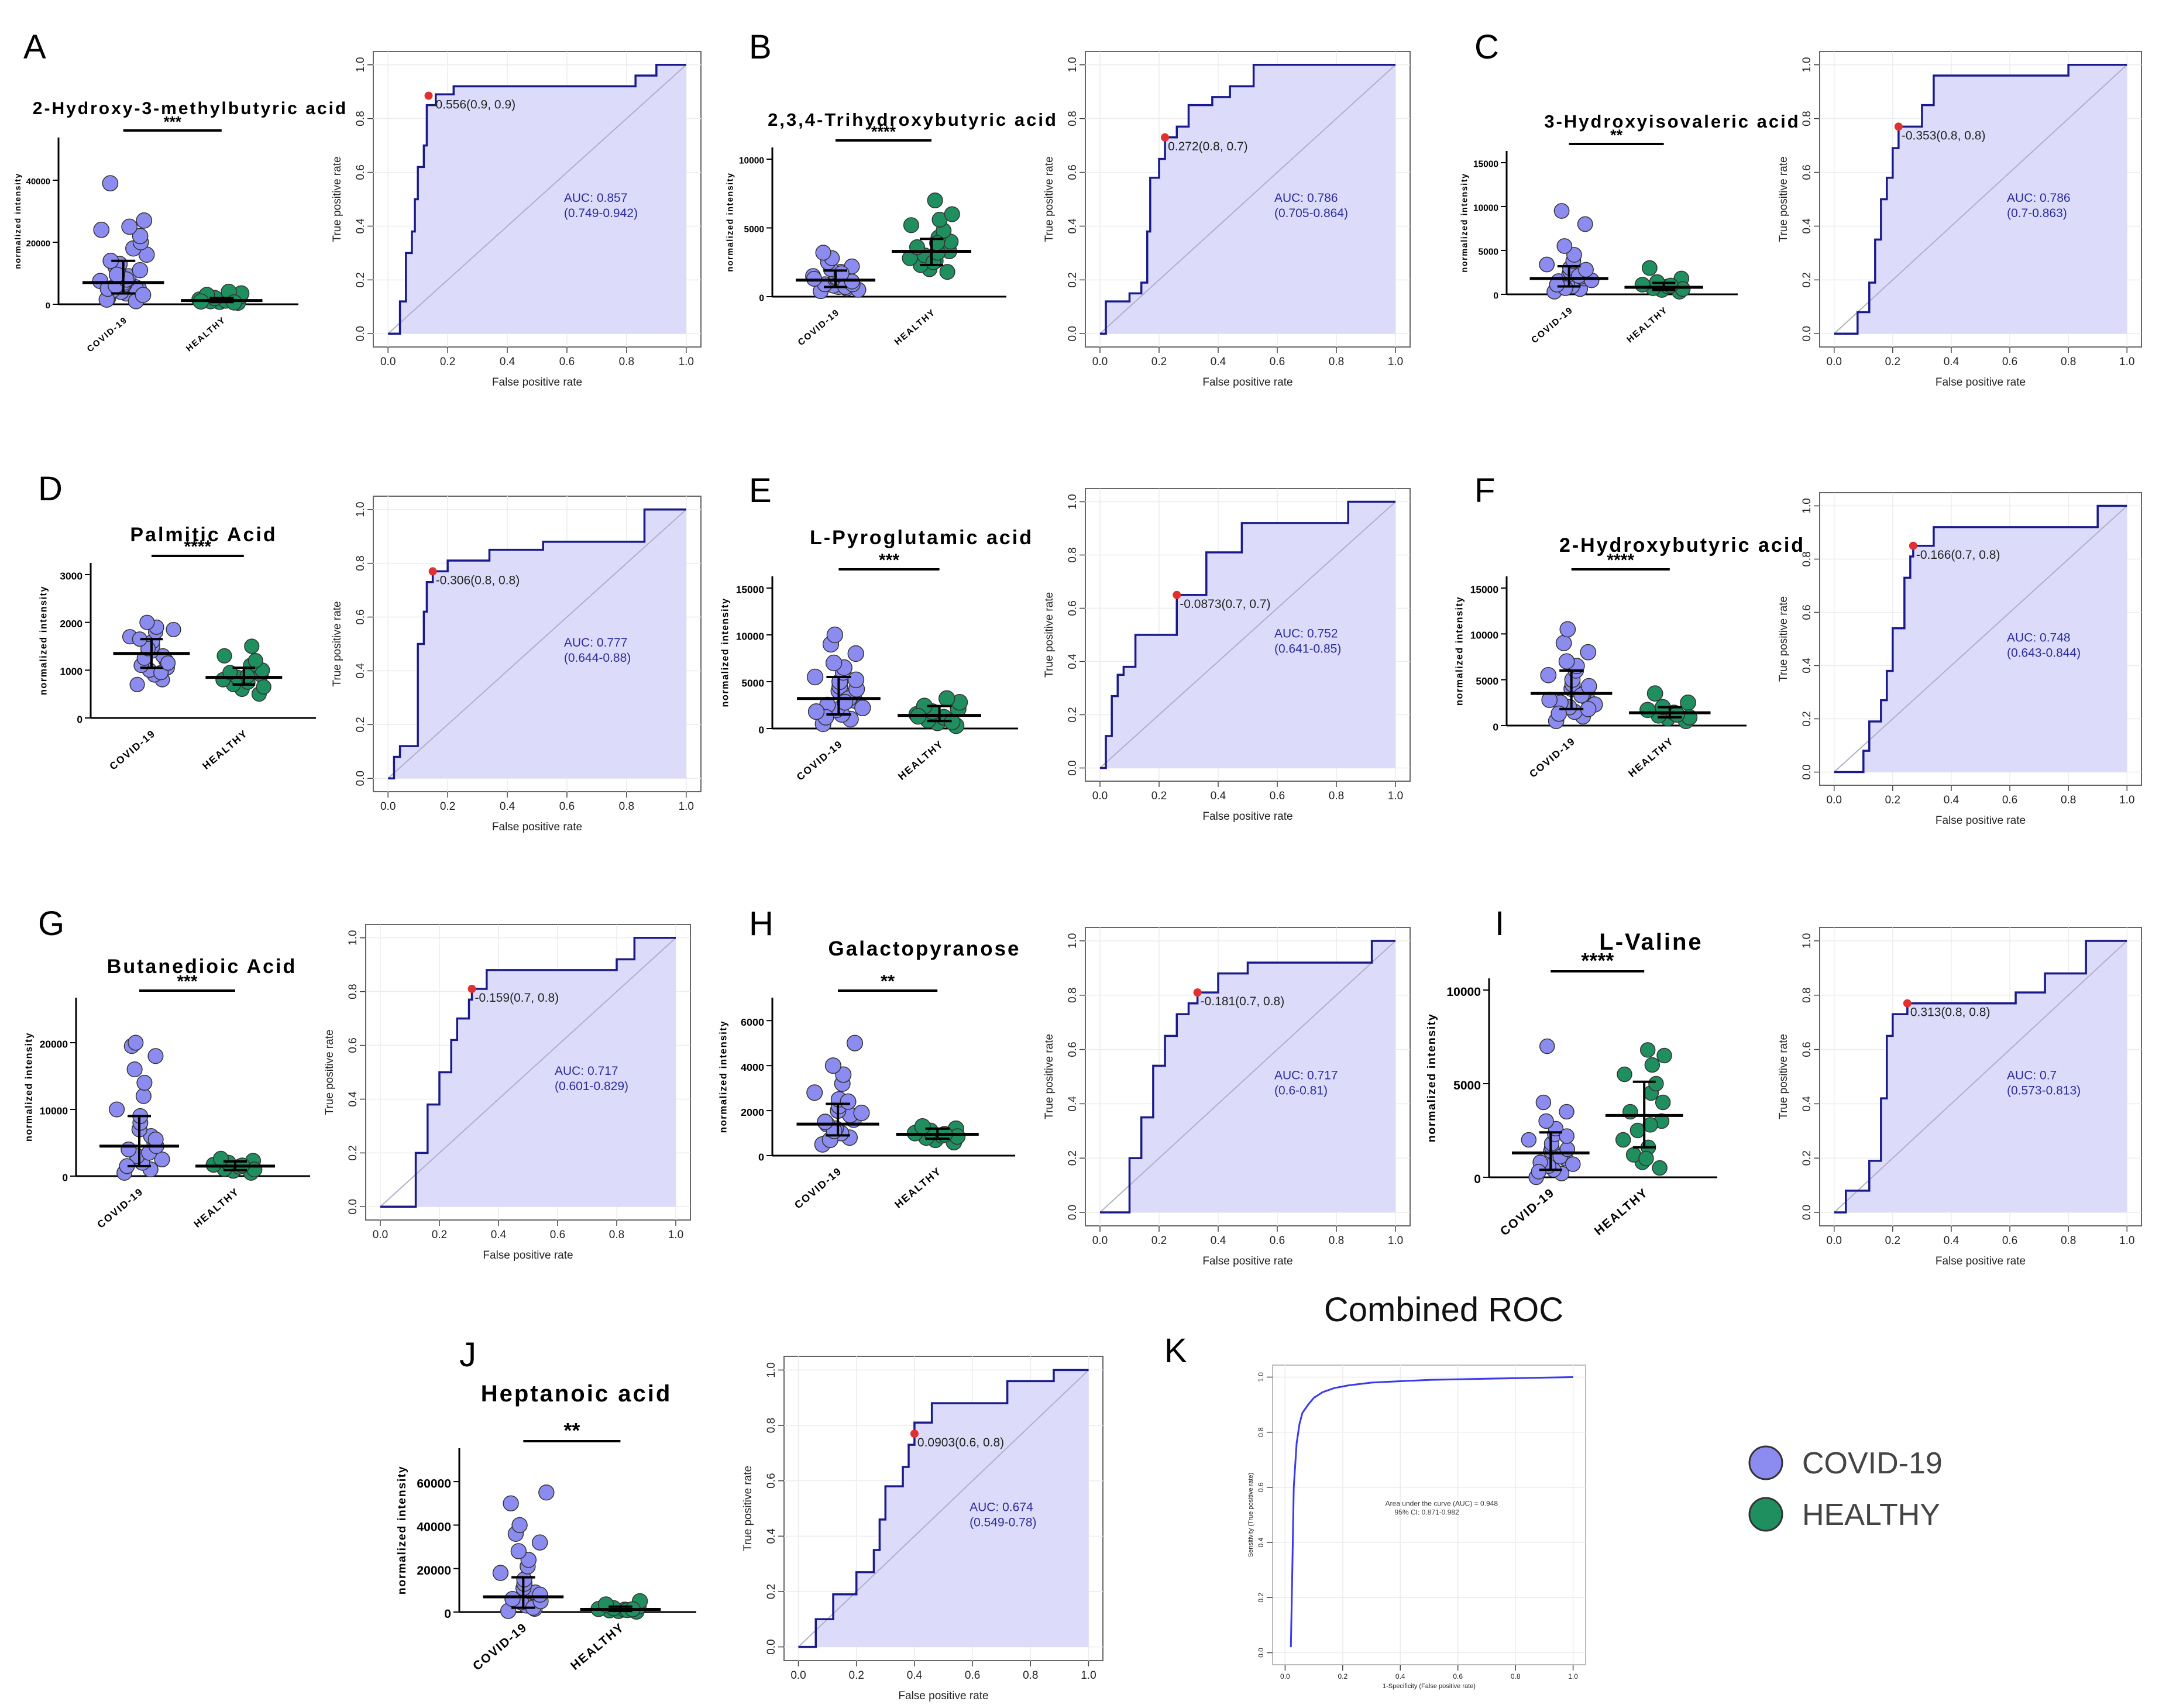  Describe the element at coordinates (34, 47) in the screenshot. I see `panel-letter: A` at that location.